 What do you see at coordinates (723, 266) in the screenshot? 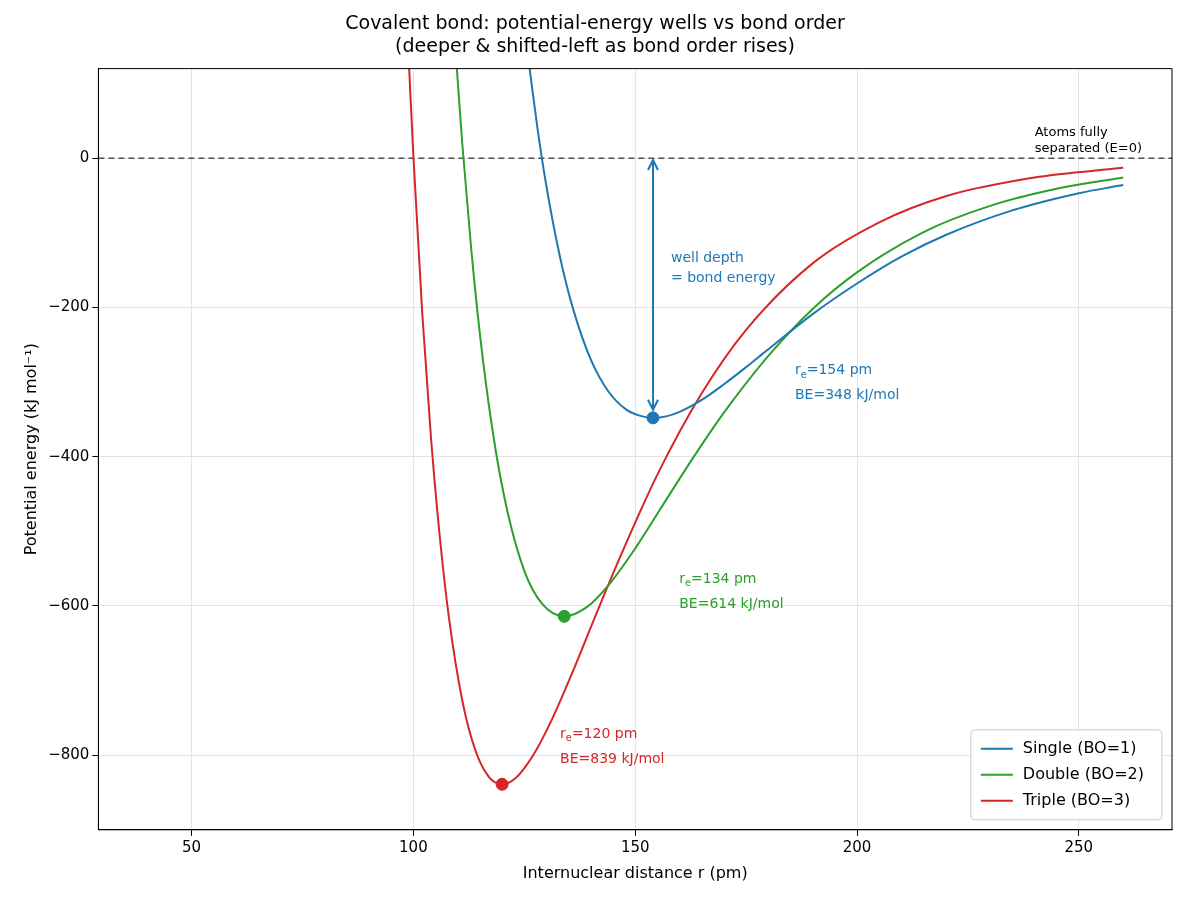
I see `annotation: well depth = bond energy` at bounding box center [723, 266].